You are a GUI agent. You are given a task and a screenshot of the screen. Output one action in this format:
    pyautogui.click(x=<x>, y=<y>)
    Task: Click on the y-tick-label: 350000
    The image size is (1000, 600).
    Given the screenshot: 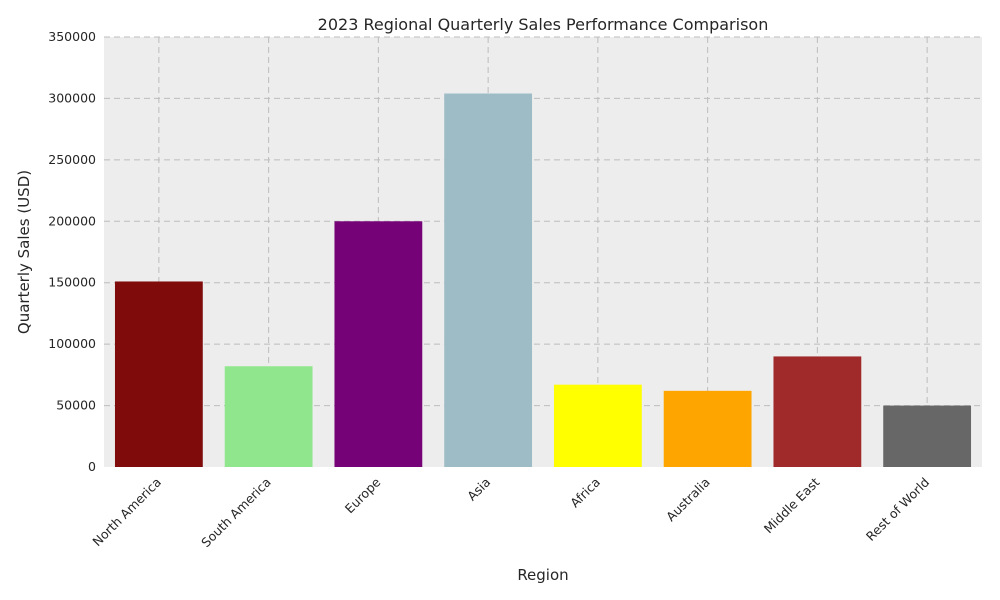 What is the action you would take?
    pyautogui.click(x=72, y=36)
    